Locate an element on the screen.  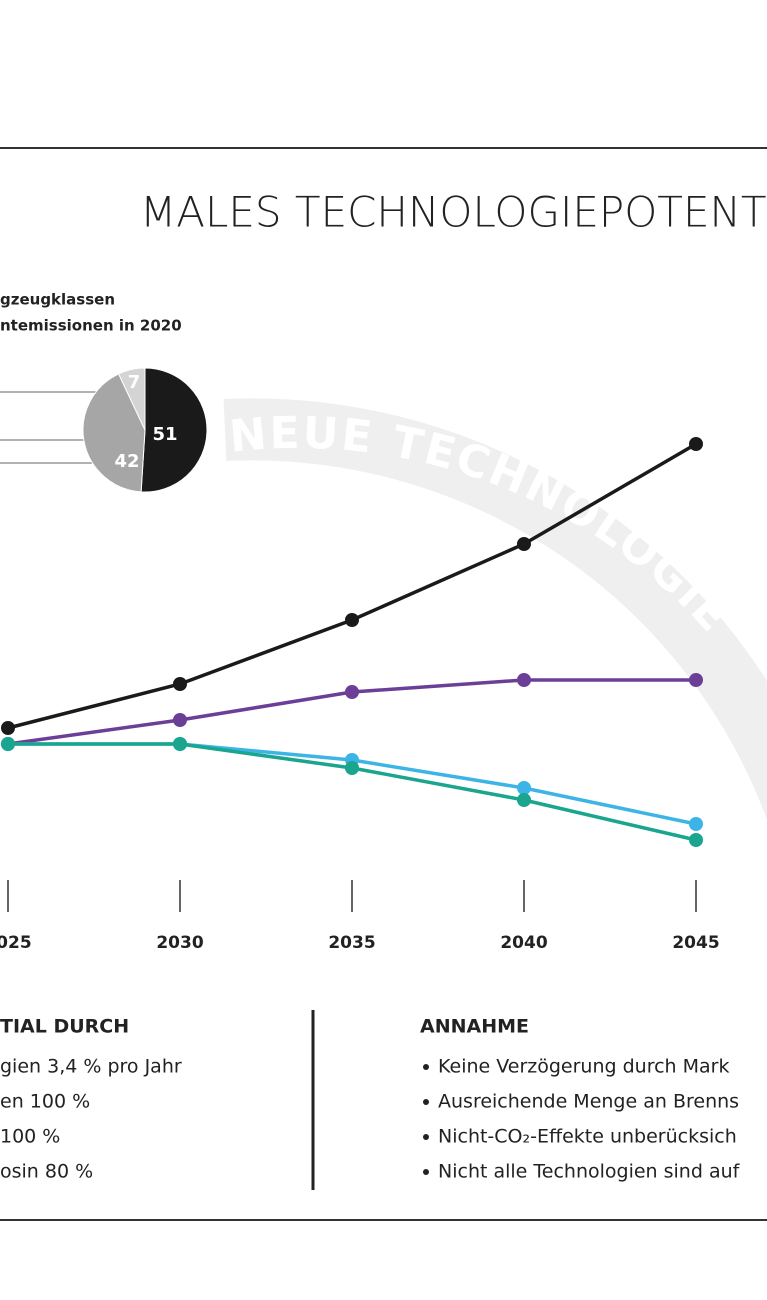
pie-label: 7 is located at coordinates (134, 382).